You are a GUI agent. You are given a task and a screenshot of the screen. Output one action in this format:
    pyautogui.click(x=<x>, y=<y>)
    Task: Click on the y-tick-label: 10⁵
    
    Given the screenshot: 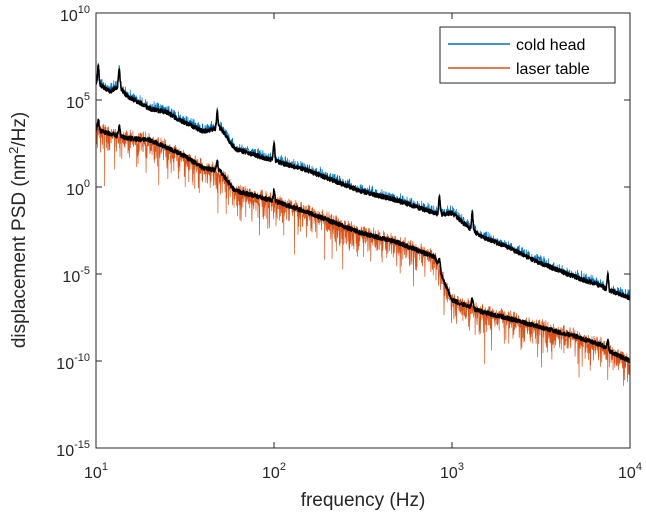 What is the action you would take?
    pyautogui.click(x=78, y=101)
    